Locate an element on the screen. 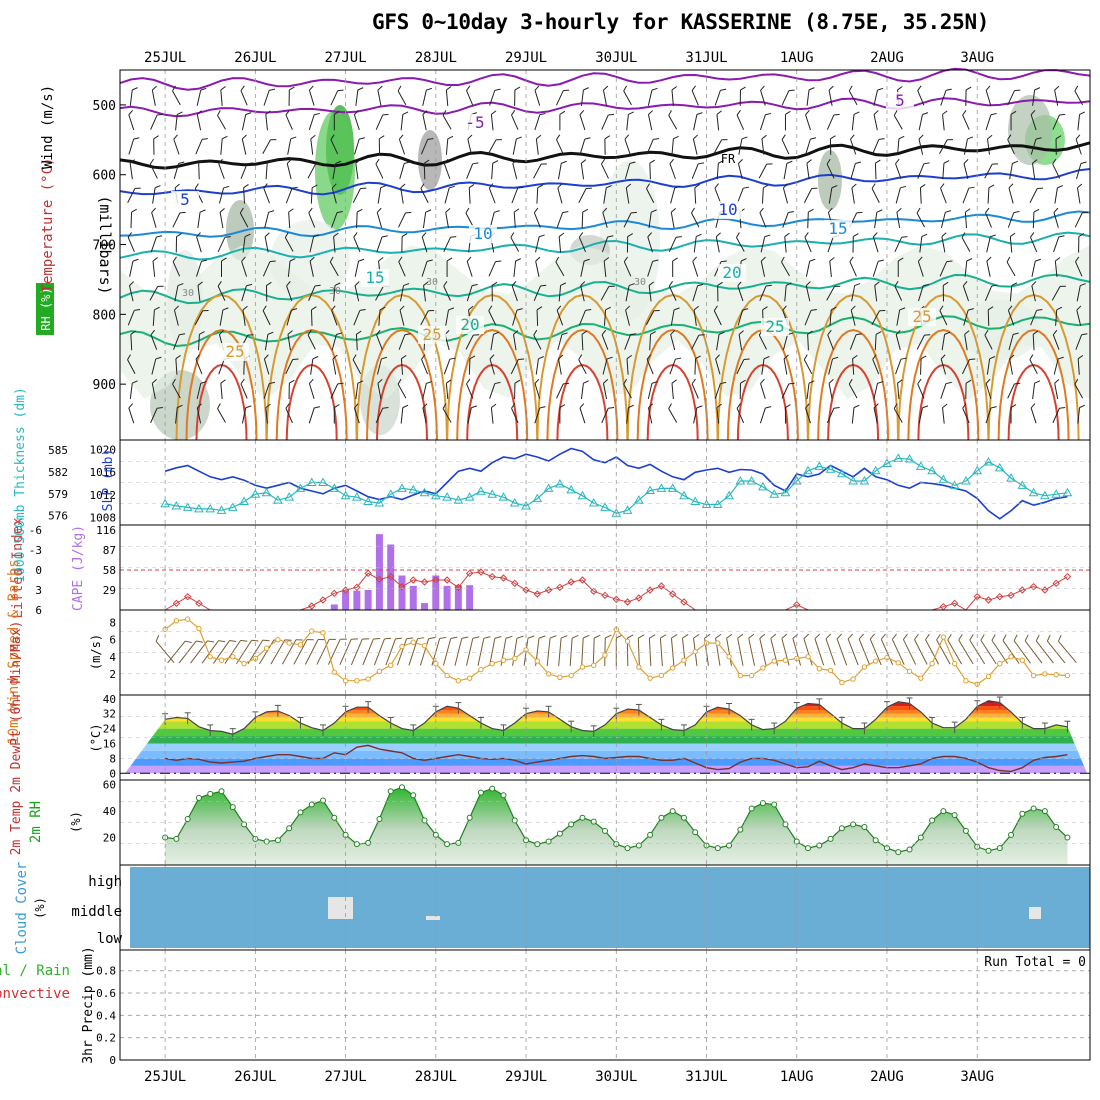 Image resolution: width=1100 pixels, height=1100 pixels. cloud-level-label: middle is located at coordinates (96, 912).